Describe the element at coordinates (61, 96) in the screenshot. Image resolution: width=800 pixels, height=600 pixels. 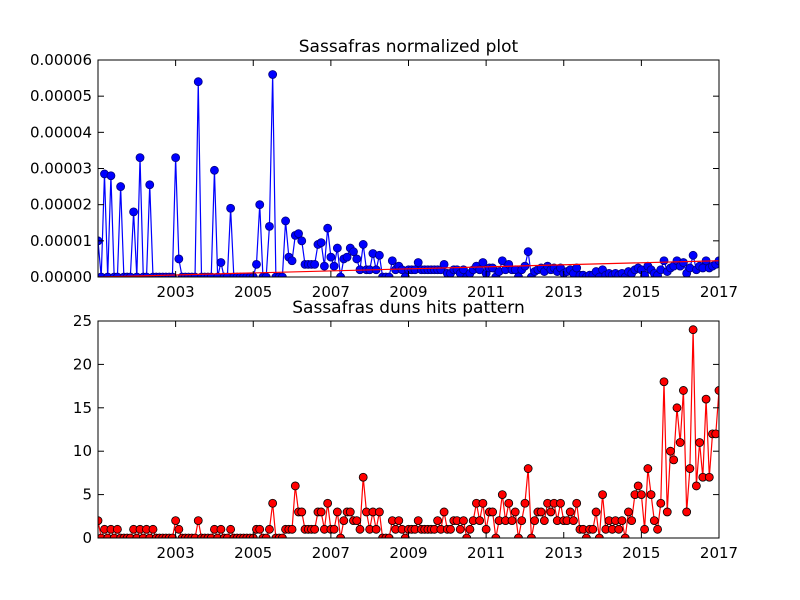
I see `y-tick-label: 0.00005` at that location.